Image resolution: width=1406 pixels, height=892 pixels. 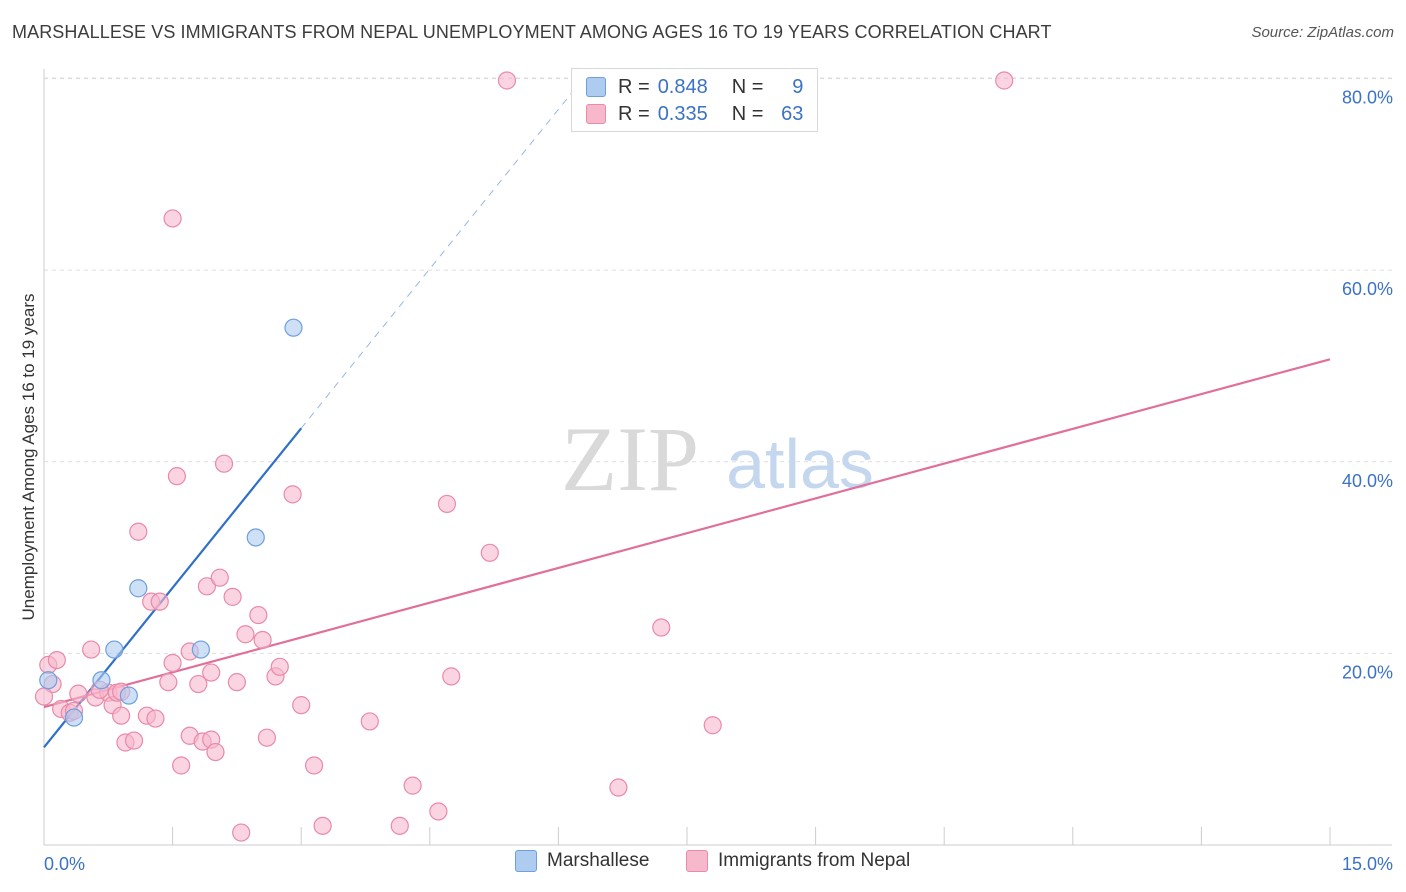 What do you see at coordinates (1322, 32) in the screenshot?
I see `source-label: Source: ZipAtlas.com` at bounding box center [1322, 32].